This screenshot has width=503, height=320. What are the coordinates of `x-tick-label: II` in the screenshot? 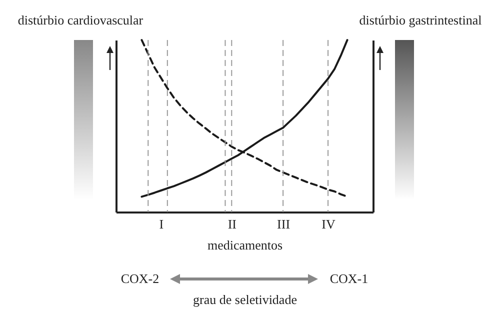 It's located at (232, 224).